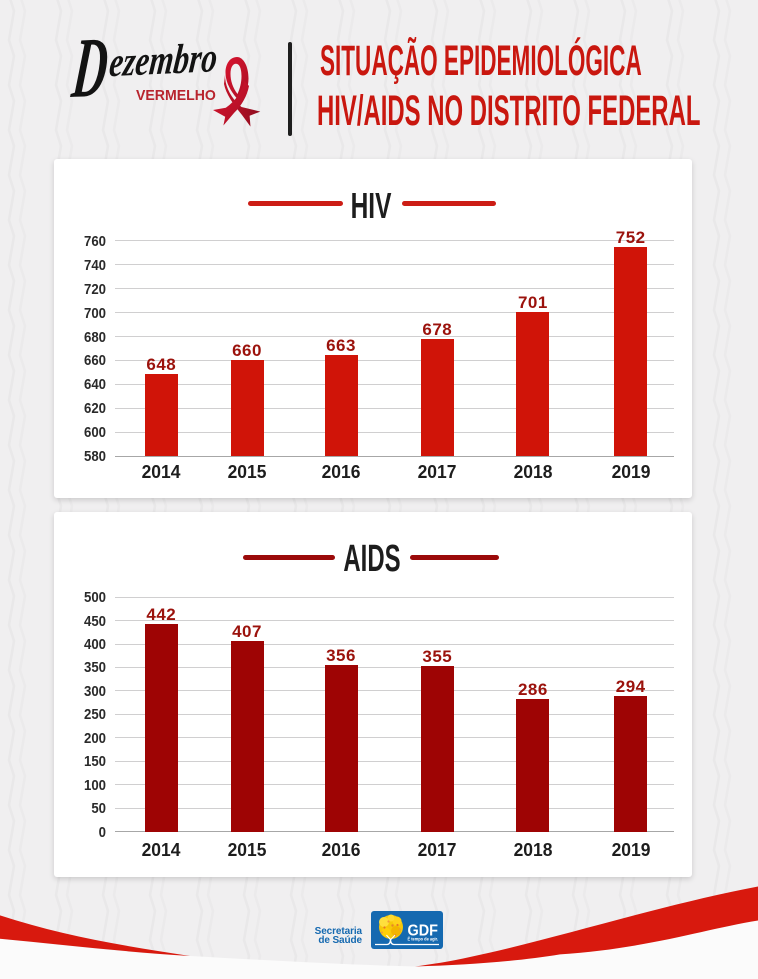 The height and width of the screenshot is (979, 758). Describe the element at coordinates (423, 931) in the screenshot. I see `svg-text: GDF` at that location.